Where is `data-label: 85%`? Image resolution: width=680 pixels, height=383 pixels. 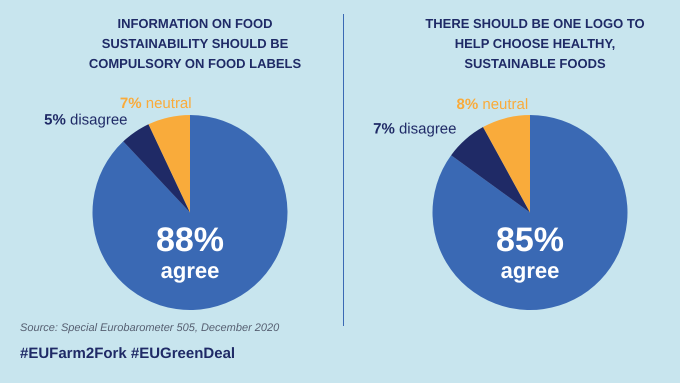 data-label: 85% is located at coordinates (530, 240).